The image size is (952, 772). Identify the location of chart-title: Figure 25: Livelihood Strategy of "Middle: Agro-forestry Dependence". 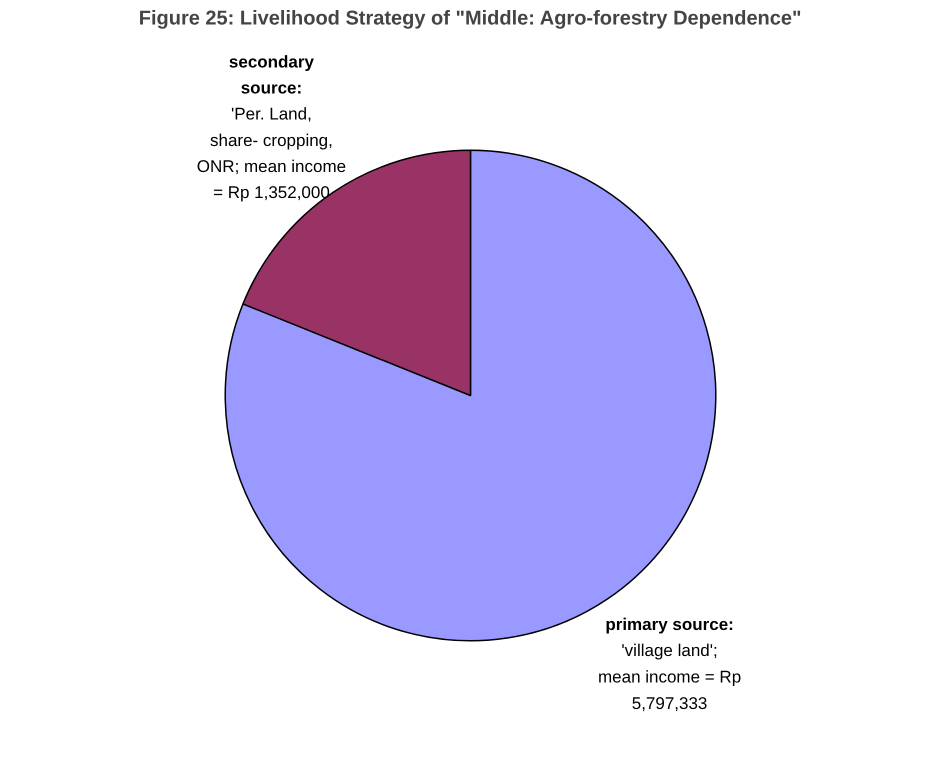
(470, 19).